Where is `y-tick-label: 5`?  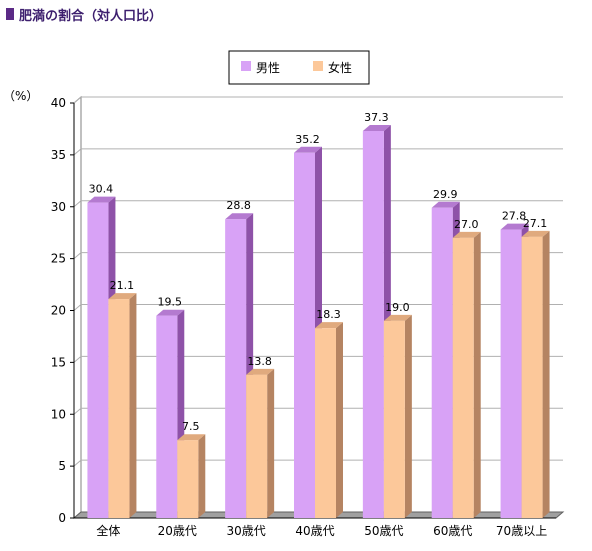 y-tick-label: 5 is located at coordinates (62, 466).